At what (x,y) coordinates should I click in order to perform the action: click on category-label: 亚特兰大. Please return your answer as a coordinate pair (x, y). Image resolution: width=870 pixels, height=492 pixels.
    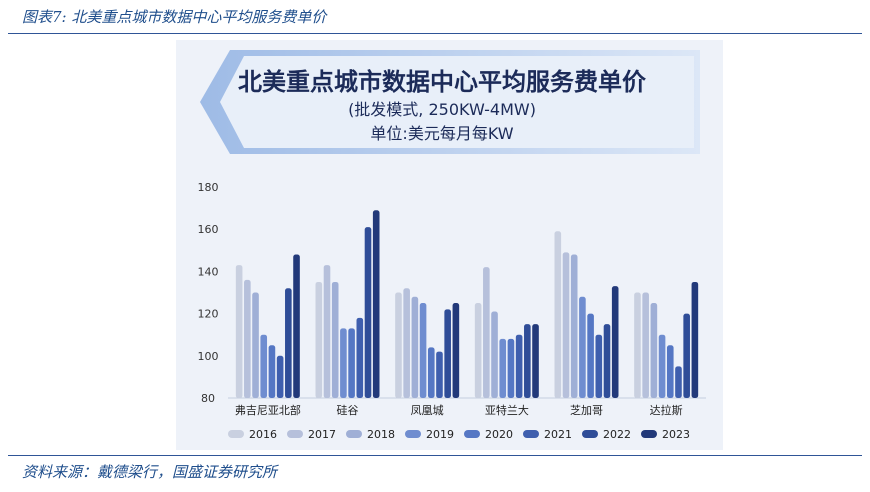
    Looking at the image, I should click on (507, 410).